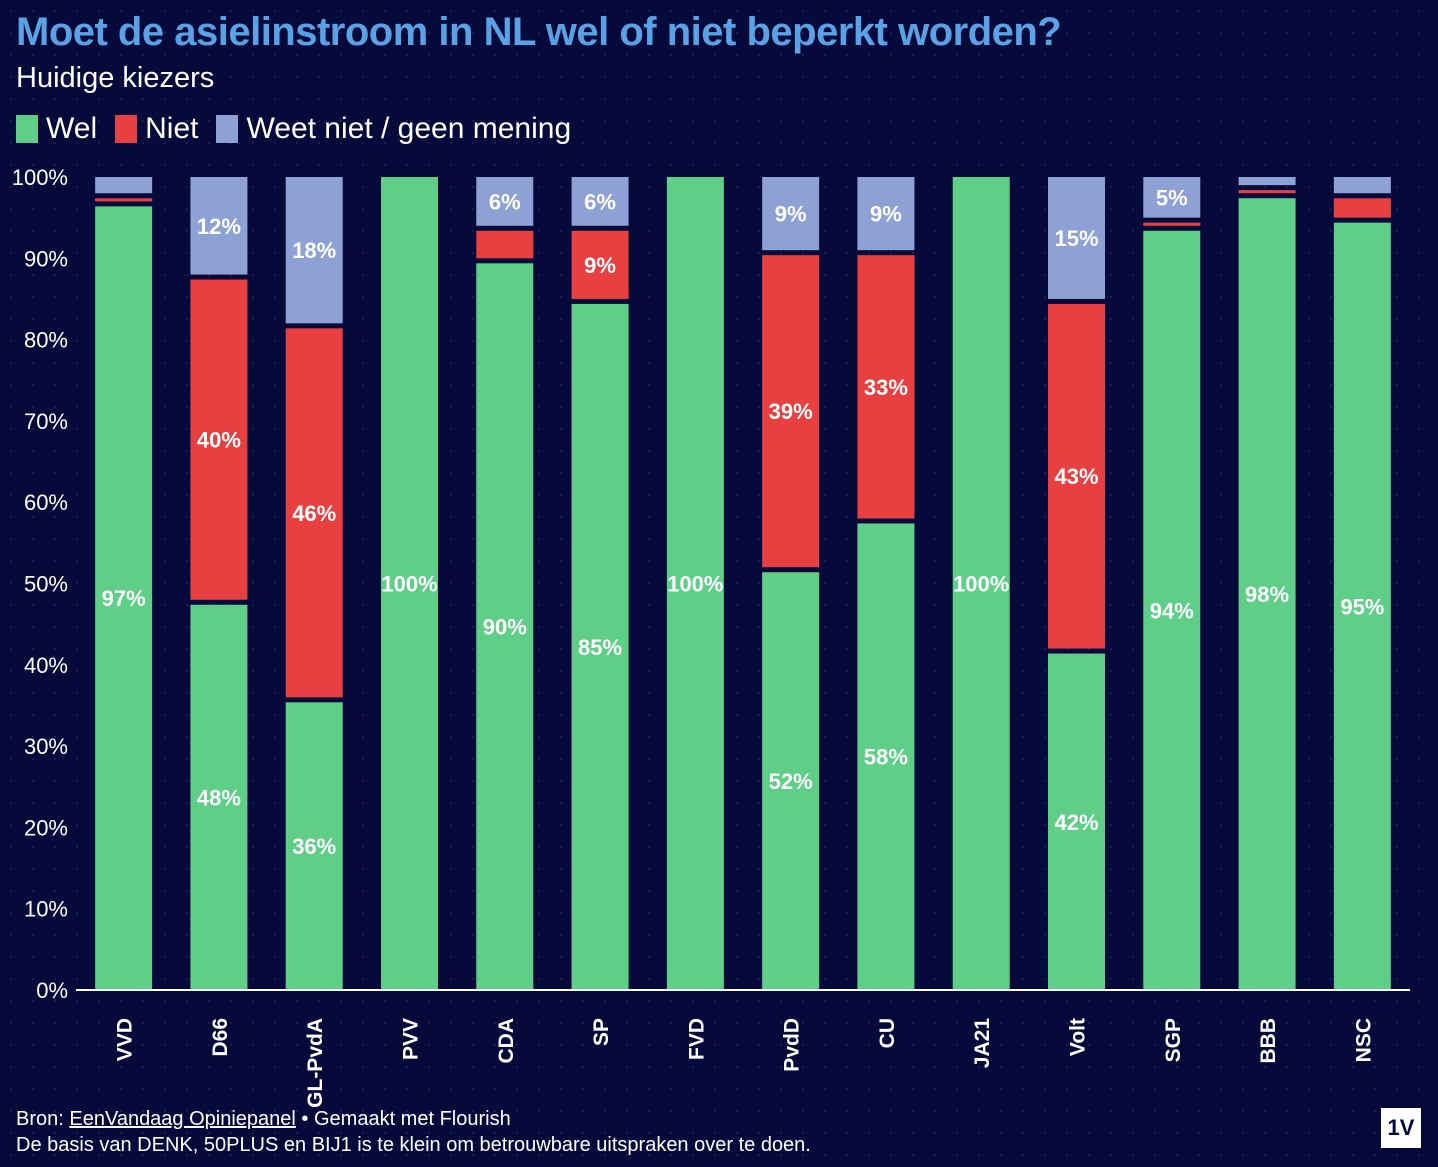 The image size is (1438, 1167). I want to click on data-label: 52%, so click(791, 781).